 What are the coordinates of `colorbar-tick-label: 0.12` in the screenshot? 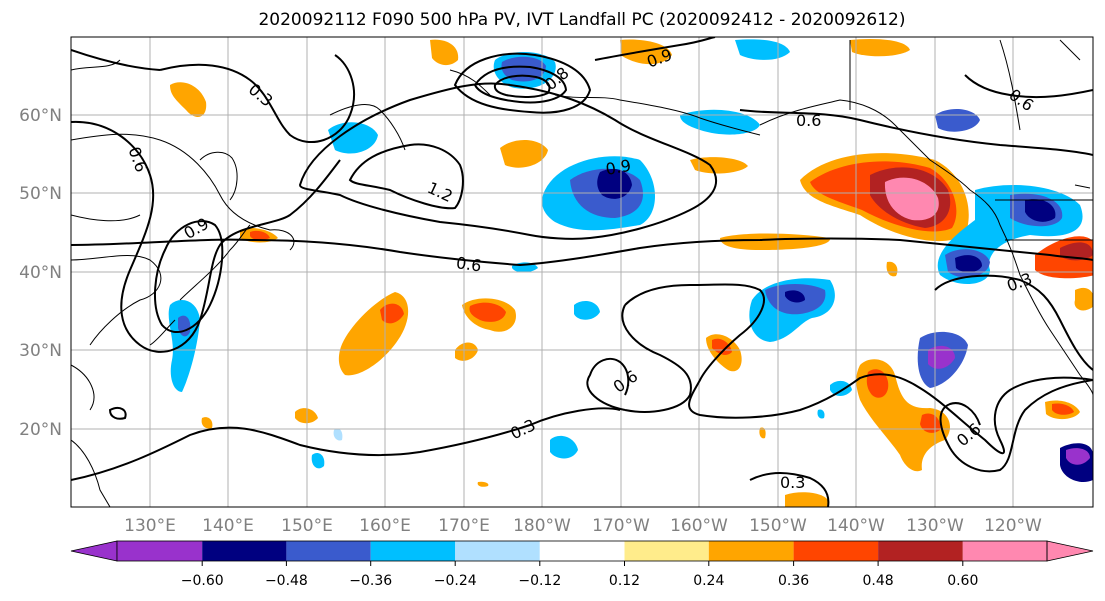 It's located at (624, 581).